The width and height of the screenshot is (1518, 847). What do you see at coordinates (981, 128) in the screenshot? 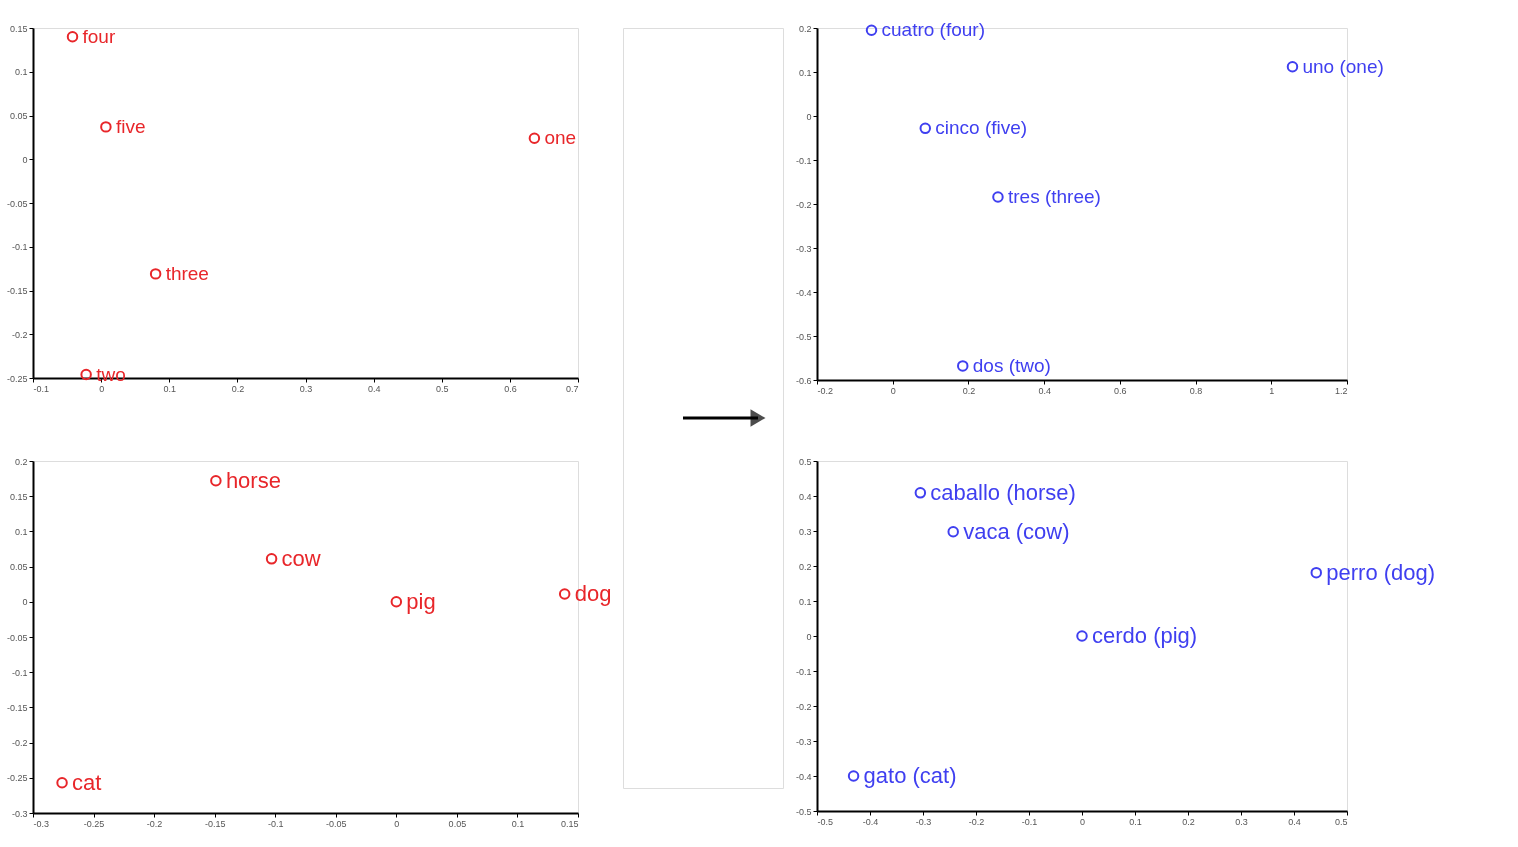
I see `annotation: cinco (five)` at bounding box center [981, 128].